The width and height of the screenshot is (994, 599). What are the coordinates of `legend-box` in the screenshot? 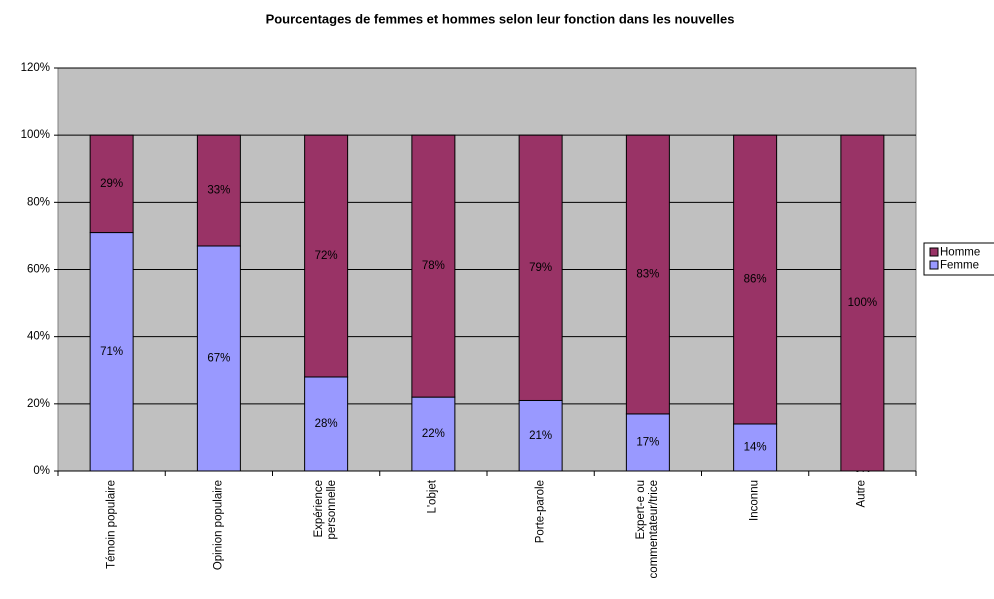 It's located at (958, 259).